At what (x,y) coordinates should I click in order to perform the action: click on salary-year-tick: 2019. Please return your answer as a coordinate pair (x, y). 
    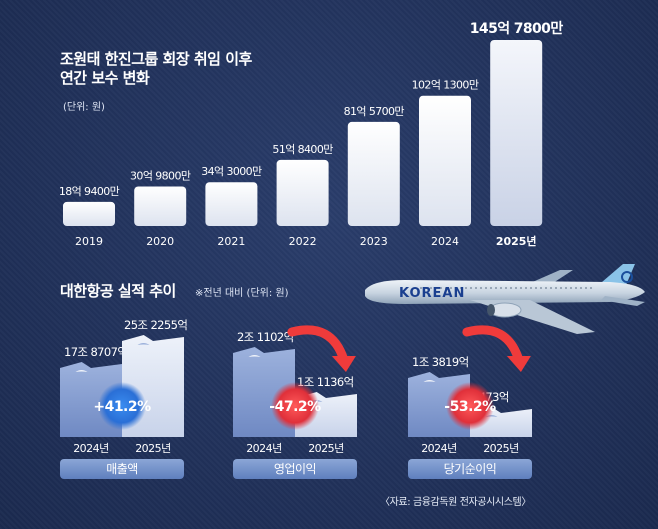
    Looking at the image, I should click on (89, 241).